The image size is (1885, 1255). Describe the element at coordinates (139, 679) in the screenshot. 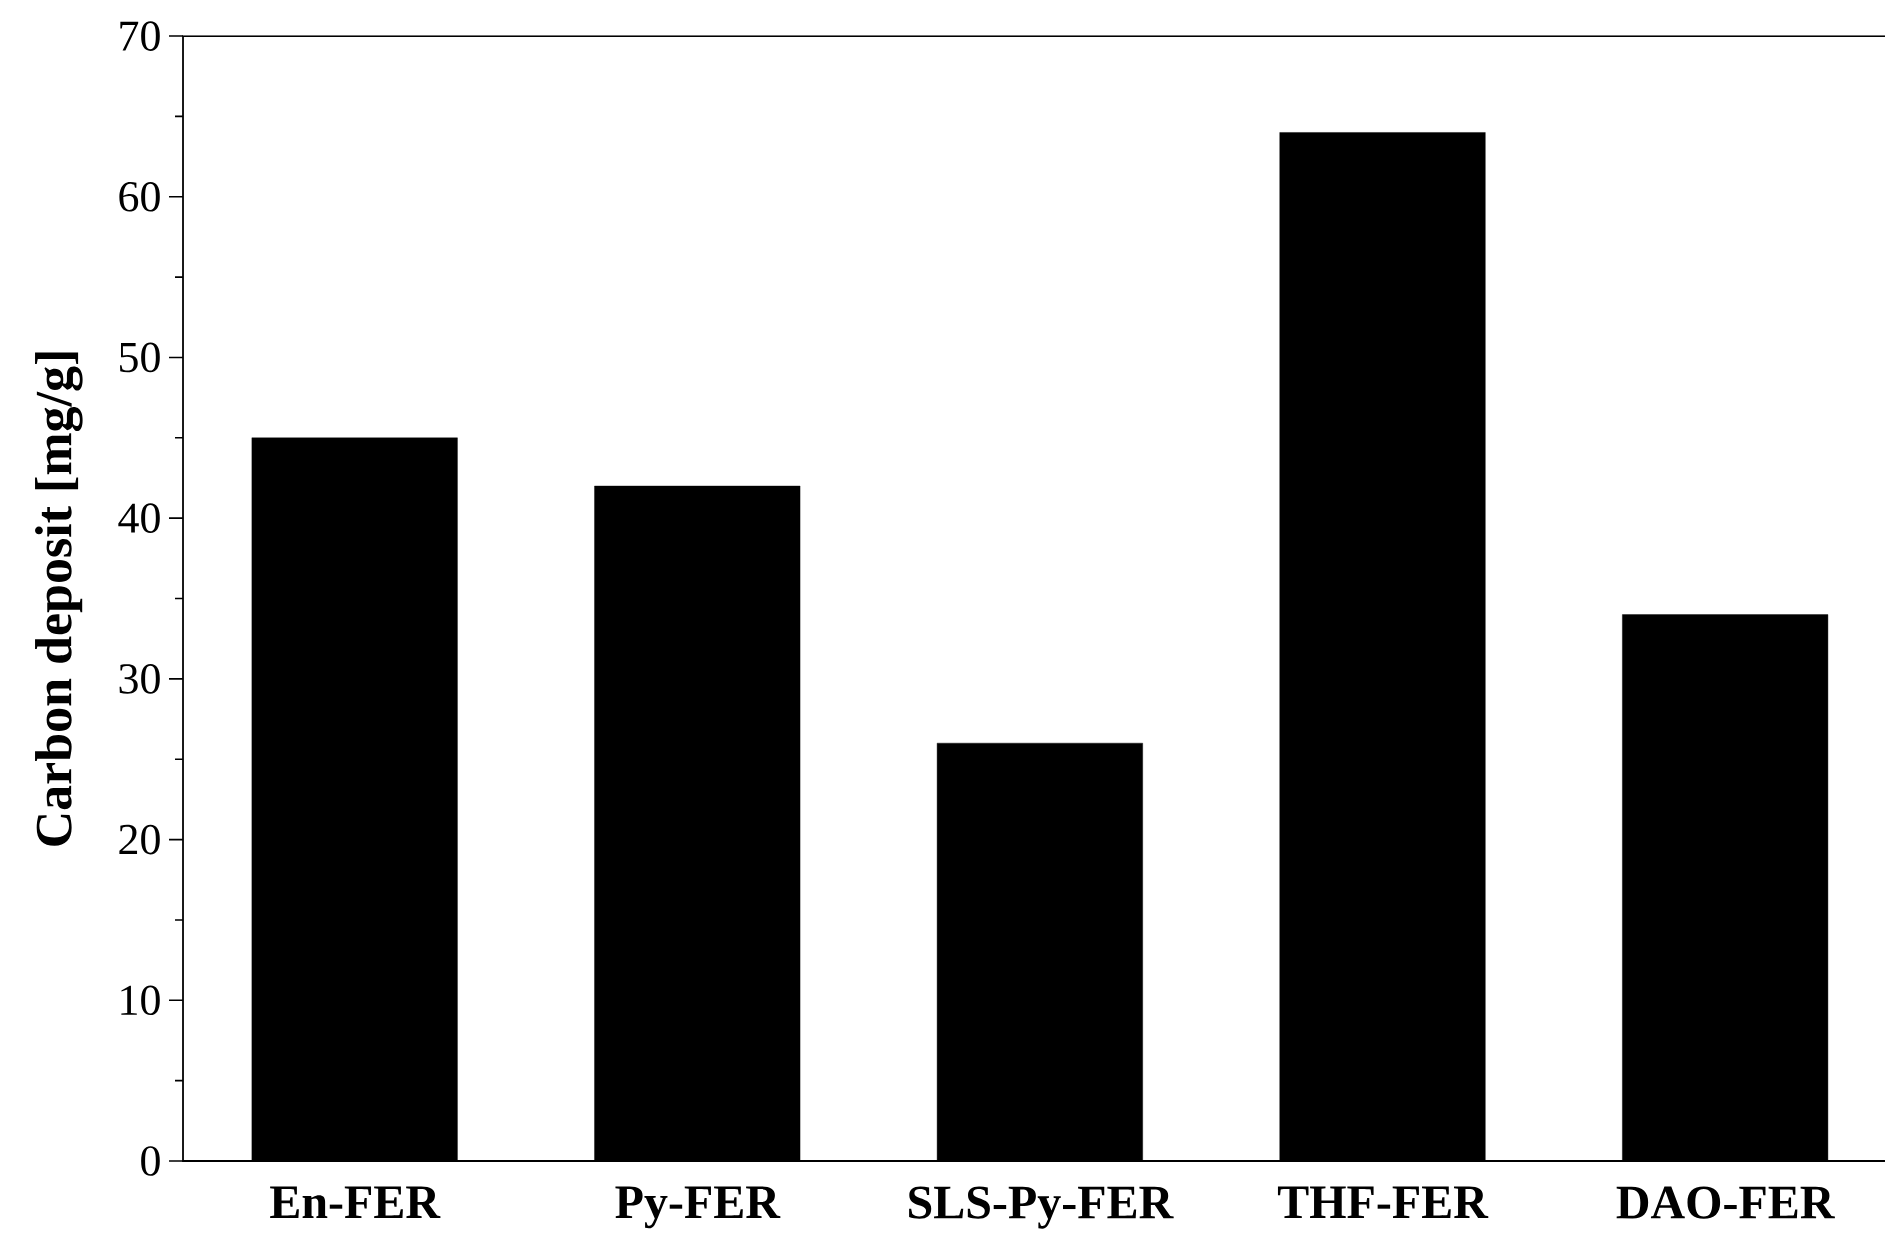

I see `y-tick-label: 30` at that location.